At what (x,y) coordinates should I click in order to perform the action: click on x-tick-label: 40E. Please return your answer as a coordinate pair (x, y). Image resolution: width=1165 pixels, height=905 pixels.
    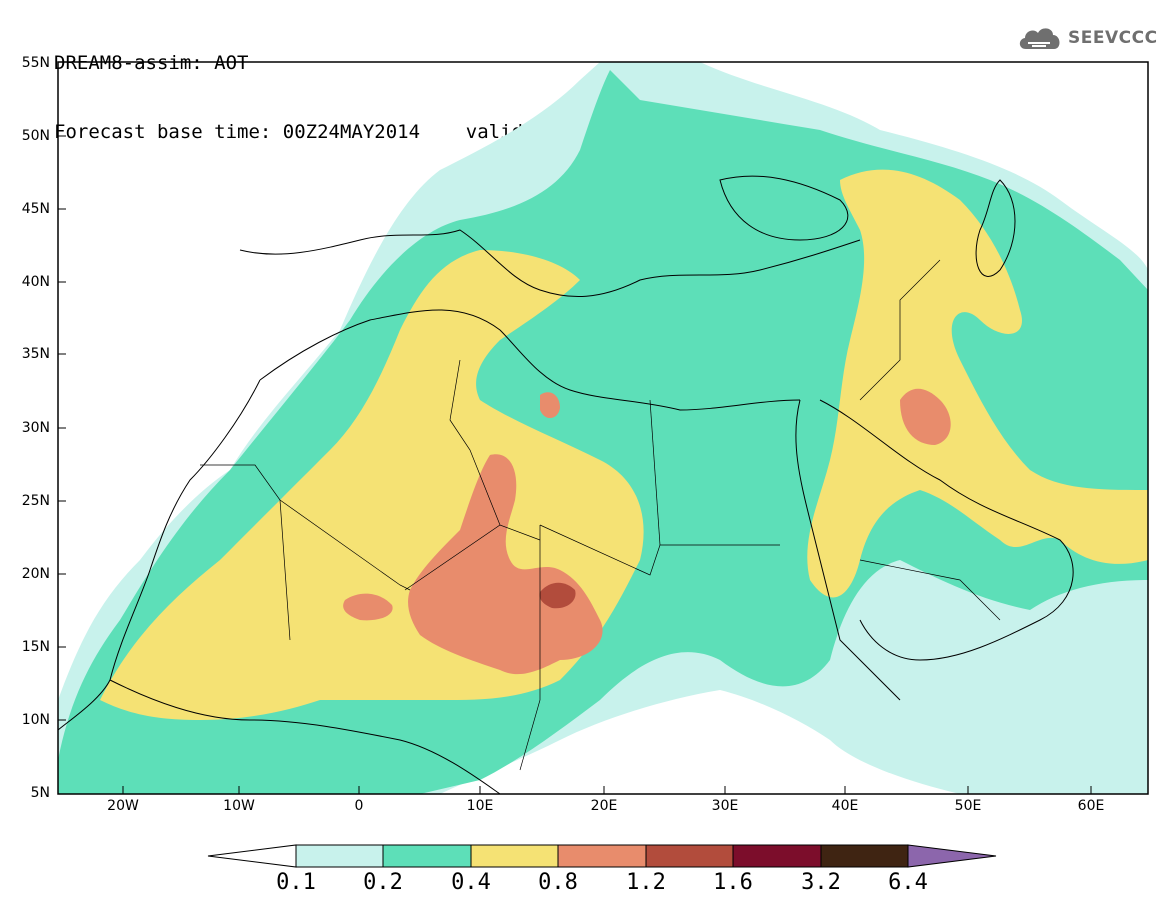
    Looking at the image, I should click on (845, 806).